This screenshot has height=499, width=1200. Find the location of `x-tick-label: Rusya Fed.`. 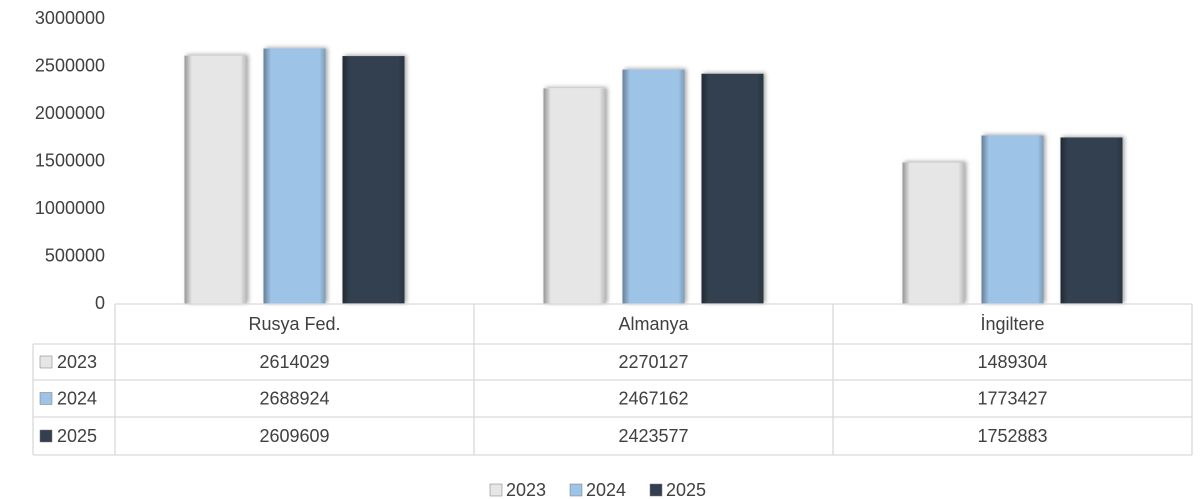

x-tick-label: Rusya Fed. is located at coordinates (294, 324).